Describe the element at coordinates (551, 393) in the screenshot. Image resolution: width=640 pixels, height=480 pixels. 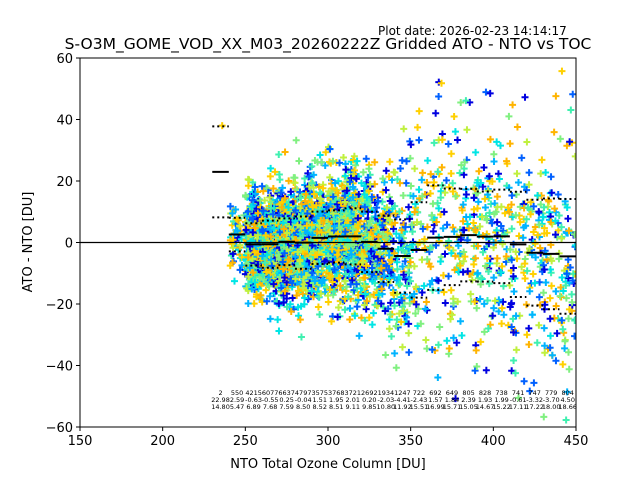
I see `bin-count-label: 779` at that location.